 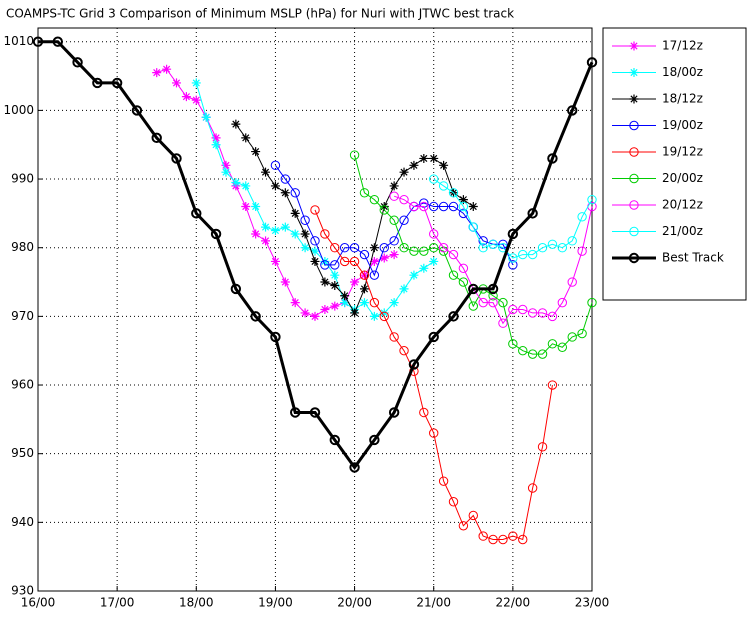 What do you see at coordinates (592, 603) in the screenshot?
I see `x-tick-label: 23/00` at bounding box center [592, 603].